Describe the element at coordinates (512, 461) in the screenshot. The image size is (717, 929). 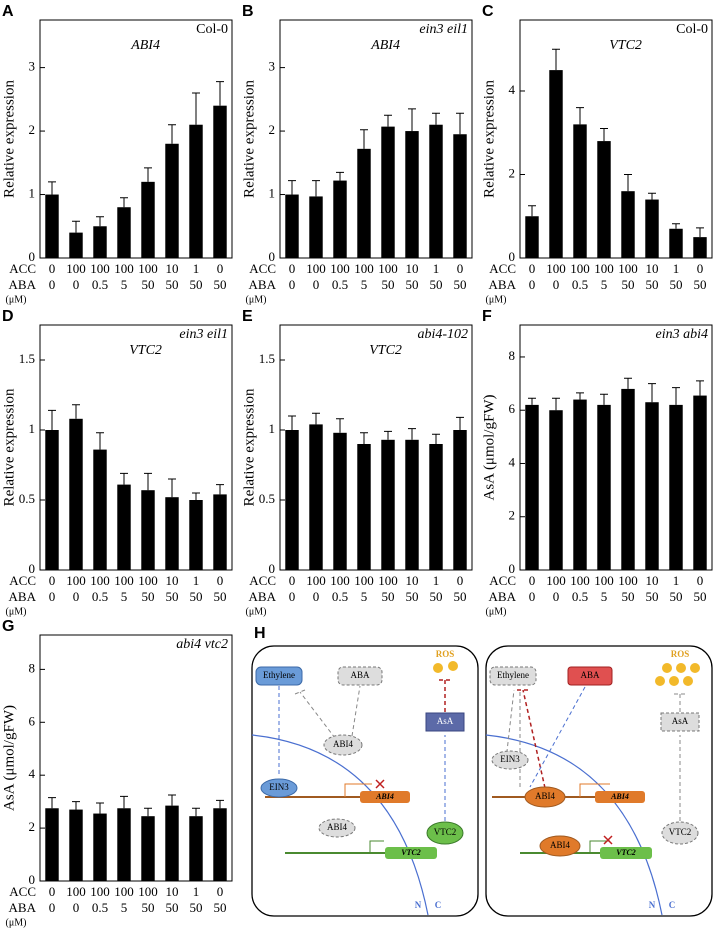
I see `y-tick-label: 4` at that location.